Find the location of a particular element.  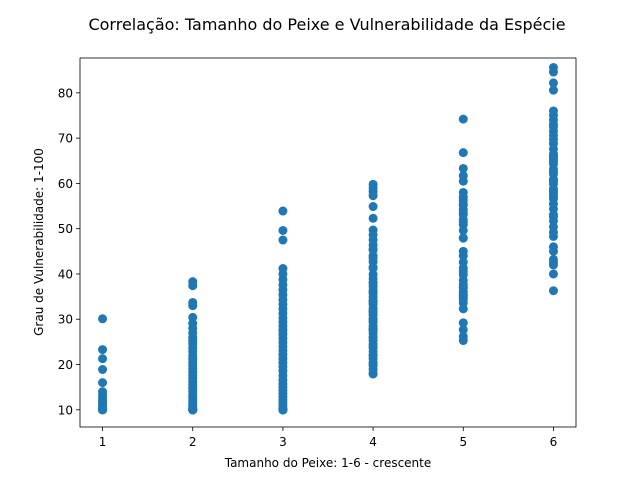

y-tick-label: 10 is located at coordinates (65, 410).